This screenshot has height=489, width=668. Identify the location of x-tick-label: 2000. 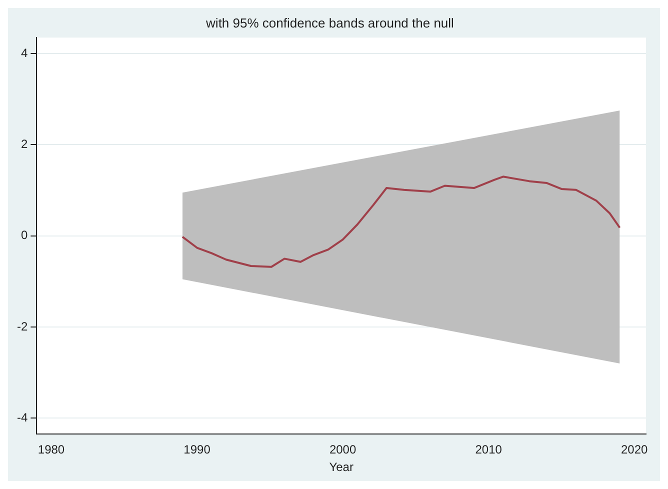
(342, 449).